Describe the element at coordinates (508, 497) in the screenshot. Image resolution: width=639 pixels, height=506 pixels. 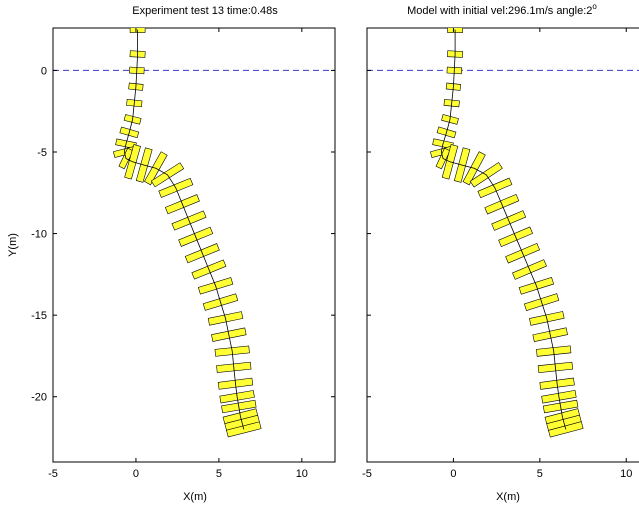
I see `right-x-axis-label: X(m)` at that location.